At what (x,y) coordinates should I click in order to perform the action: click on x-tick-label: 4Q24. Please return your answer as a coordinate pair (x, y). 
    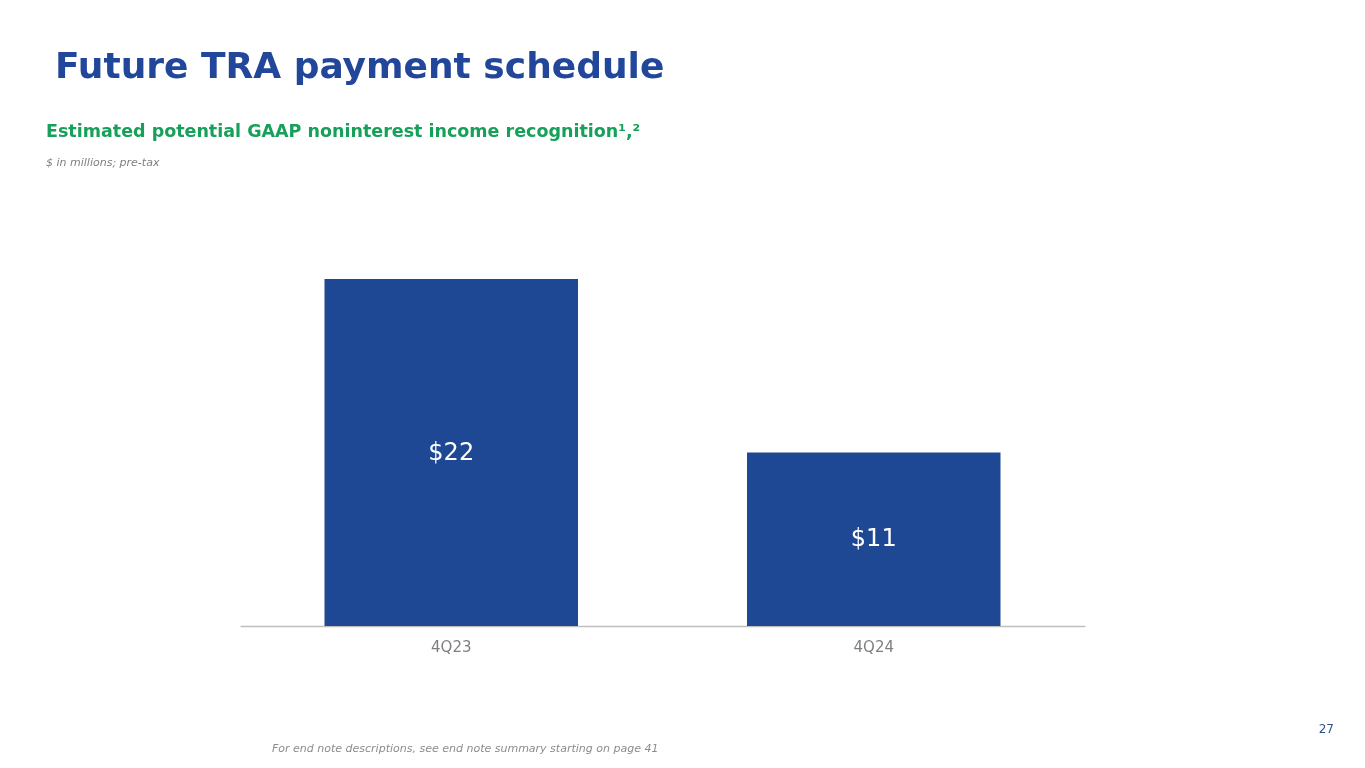
    Looking at the image, I should click on (873, 646).